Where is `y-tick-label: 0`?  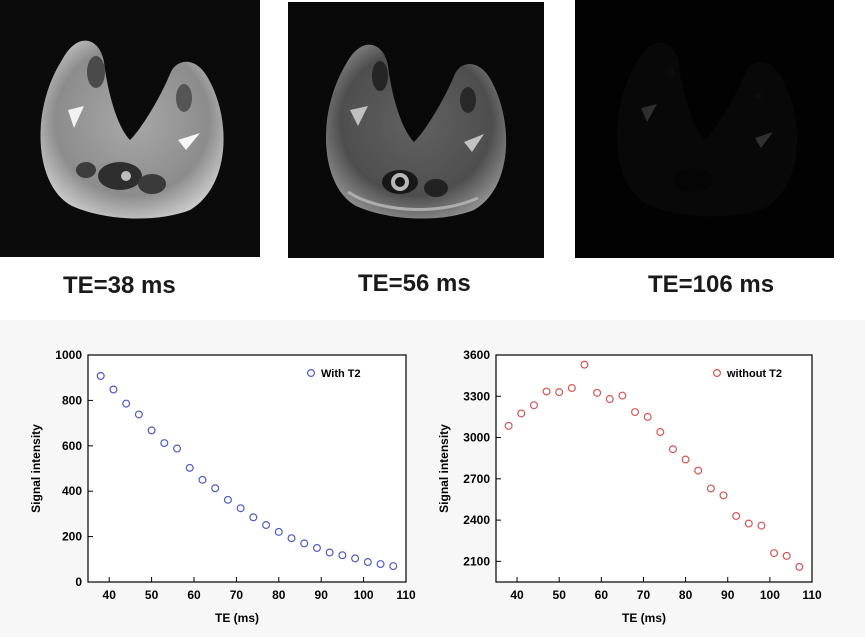
y-tick-label: 0 is located at coordinates (78, 582).